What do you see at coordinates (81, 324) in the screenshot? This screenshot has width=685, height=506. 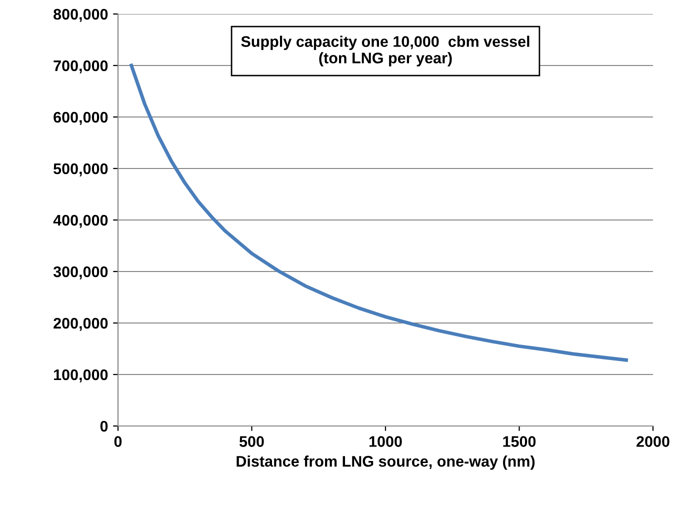 I see `y-tick-label: 200,000` at bounding box center [81, 324].